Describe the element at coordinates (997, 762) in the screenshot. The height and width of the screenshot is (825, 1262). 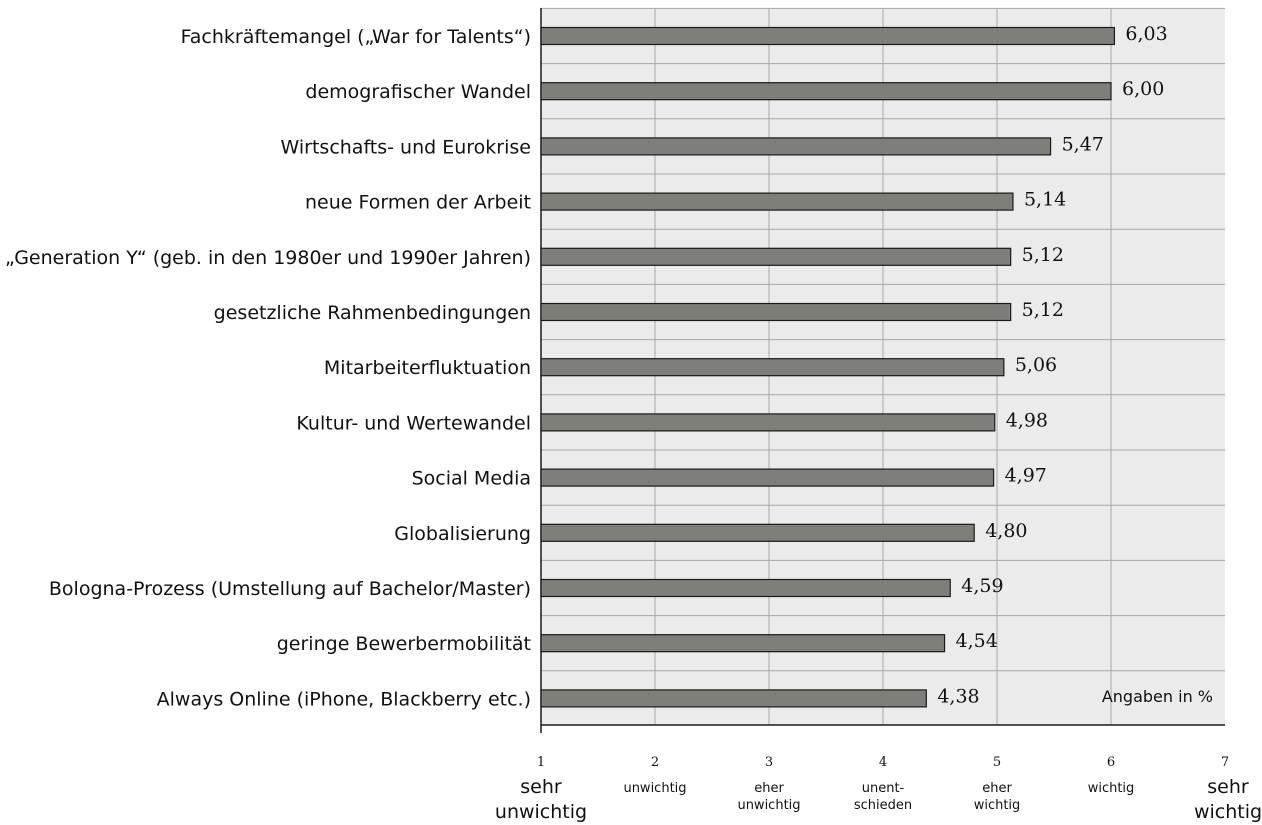
I see `x-tick-number: 5` at that location.